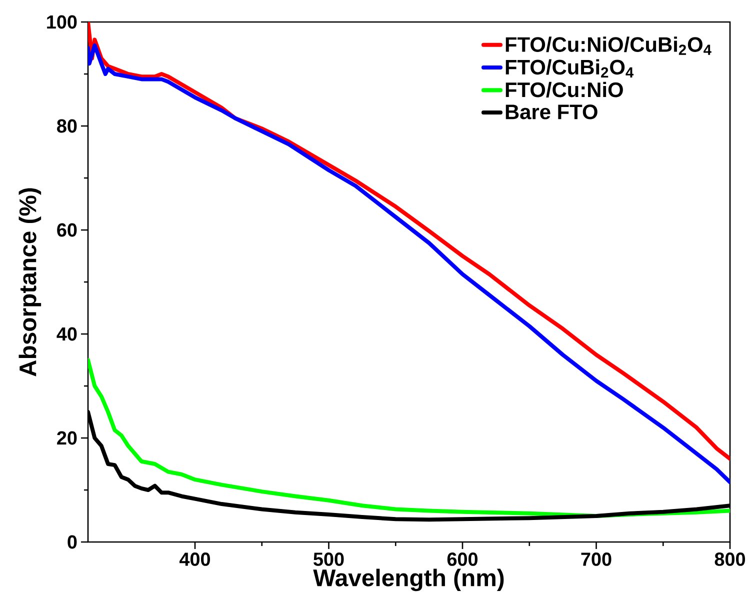 This screenshot has width=751, height=611. Describe the element at coordinates (62, 22) in the screenshot. I see `y-tick-label: 100` at that location.